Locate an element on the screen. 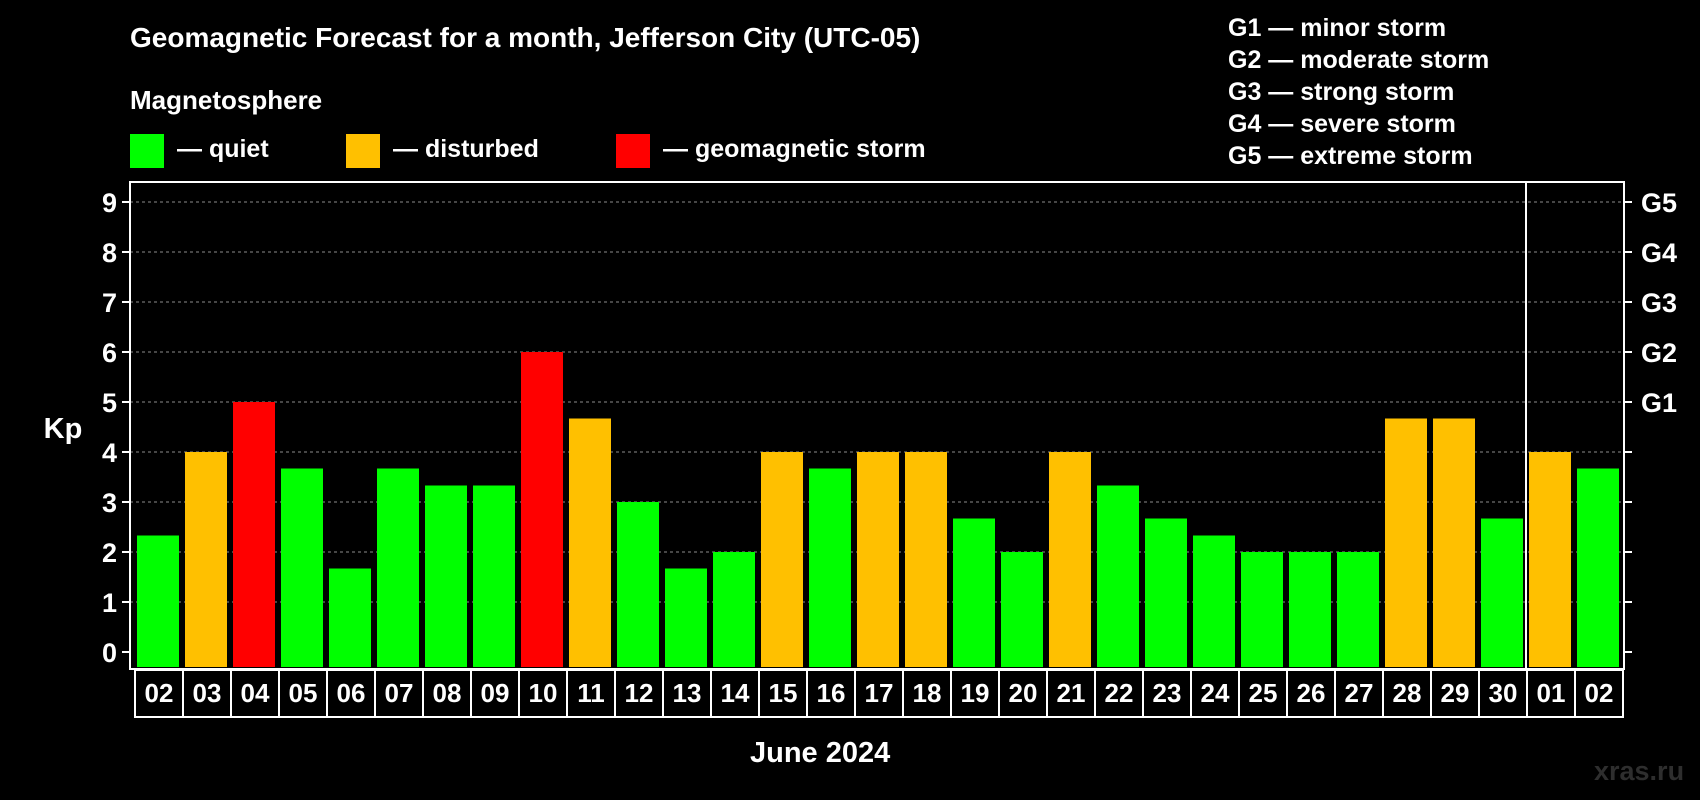 This screenshot has width=1700, height=800. x-tick-label-23: 23 is located at coordinates (1167, 693).